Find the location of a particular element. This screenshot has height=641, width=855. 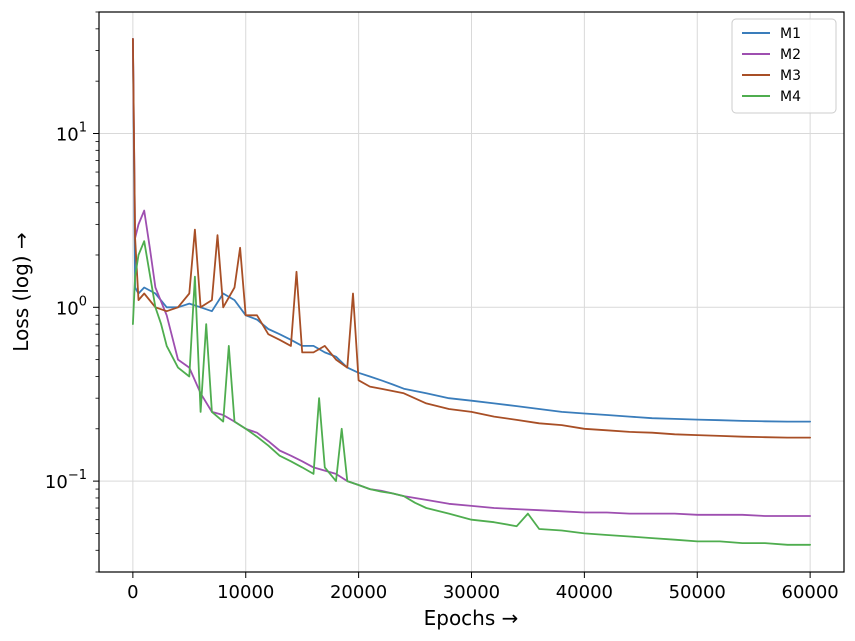

x-tick-label: 0 is located at coordinates (132, 592).